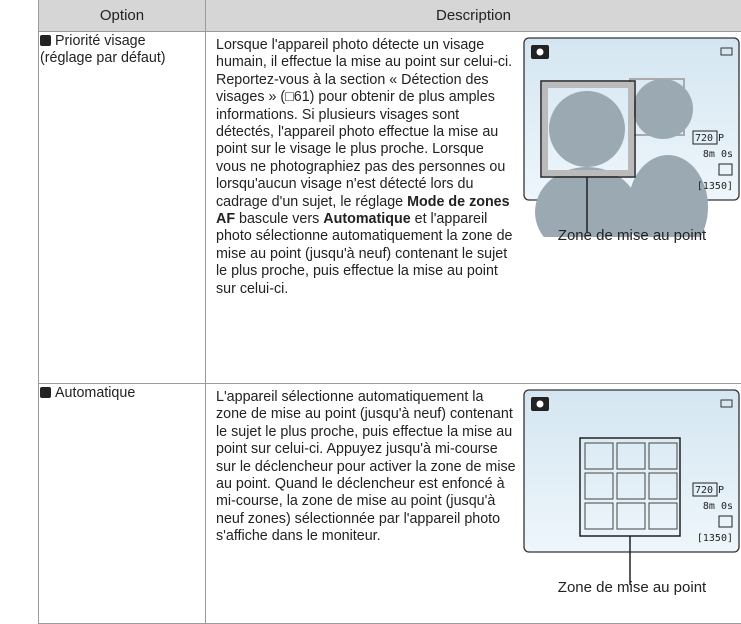  What do you see at coordinates (122, 41) in the screenshot?
I see `option-text: Priorité visage` at bounding box center [122, 41].